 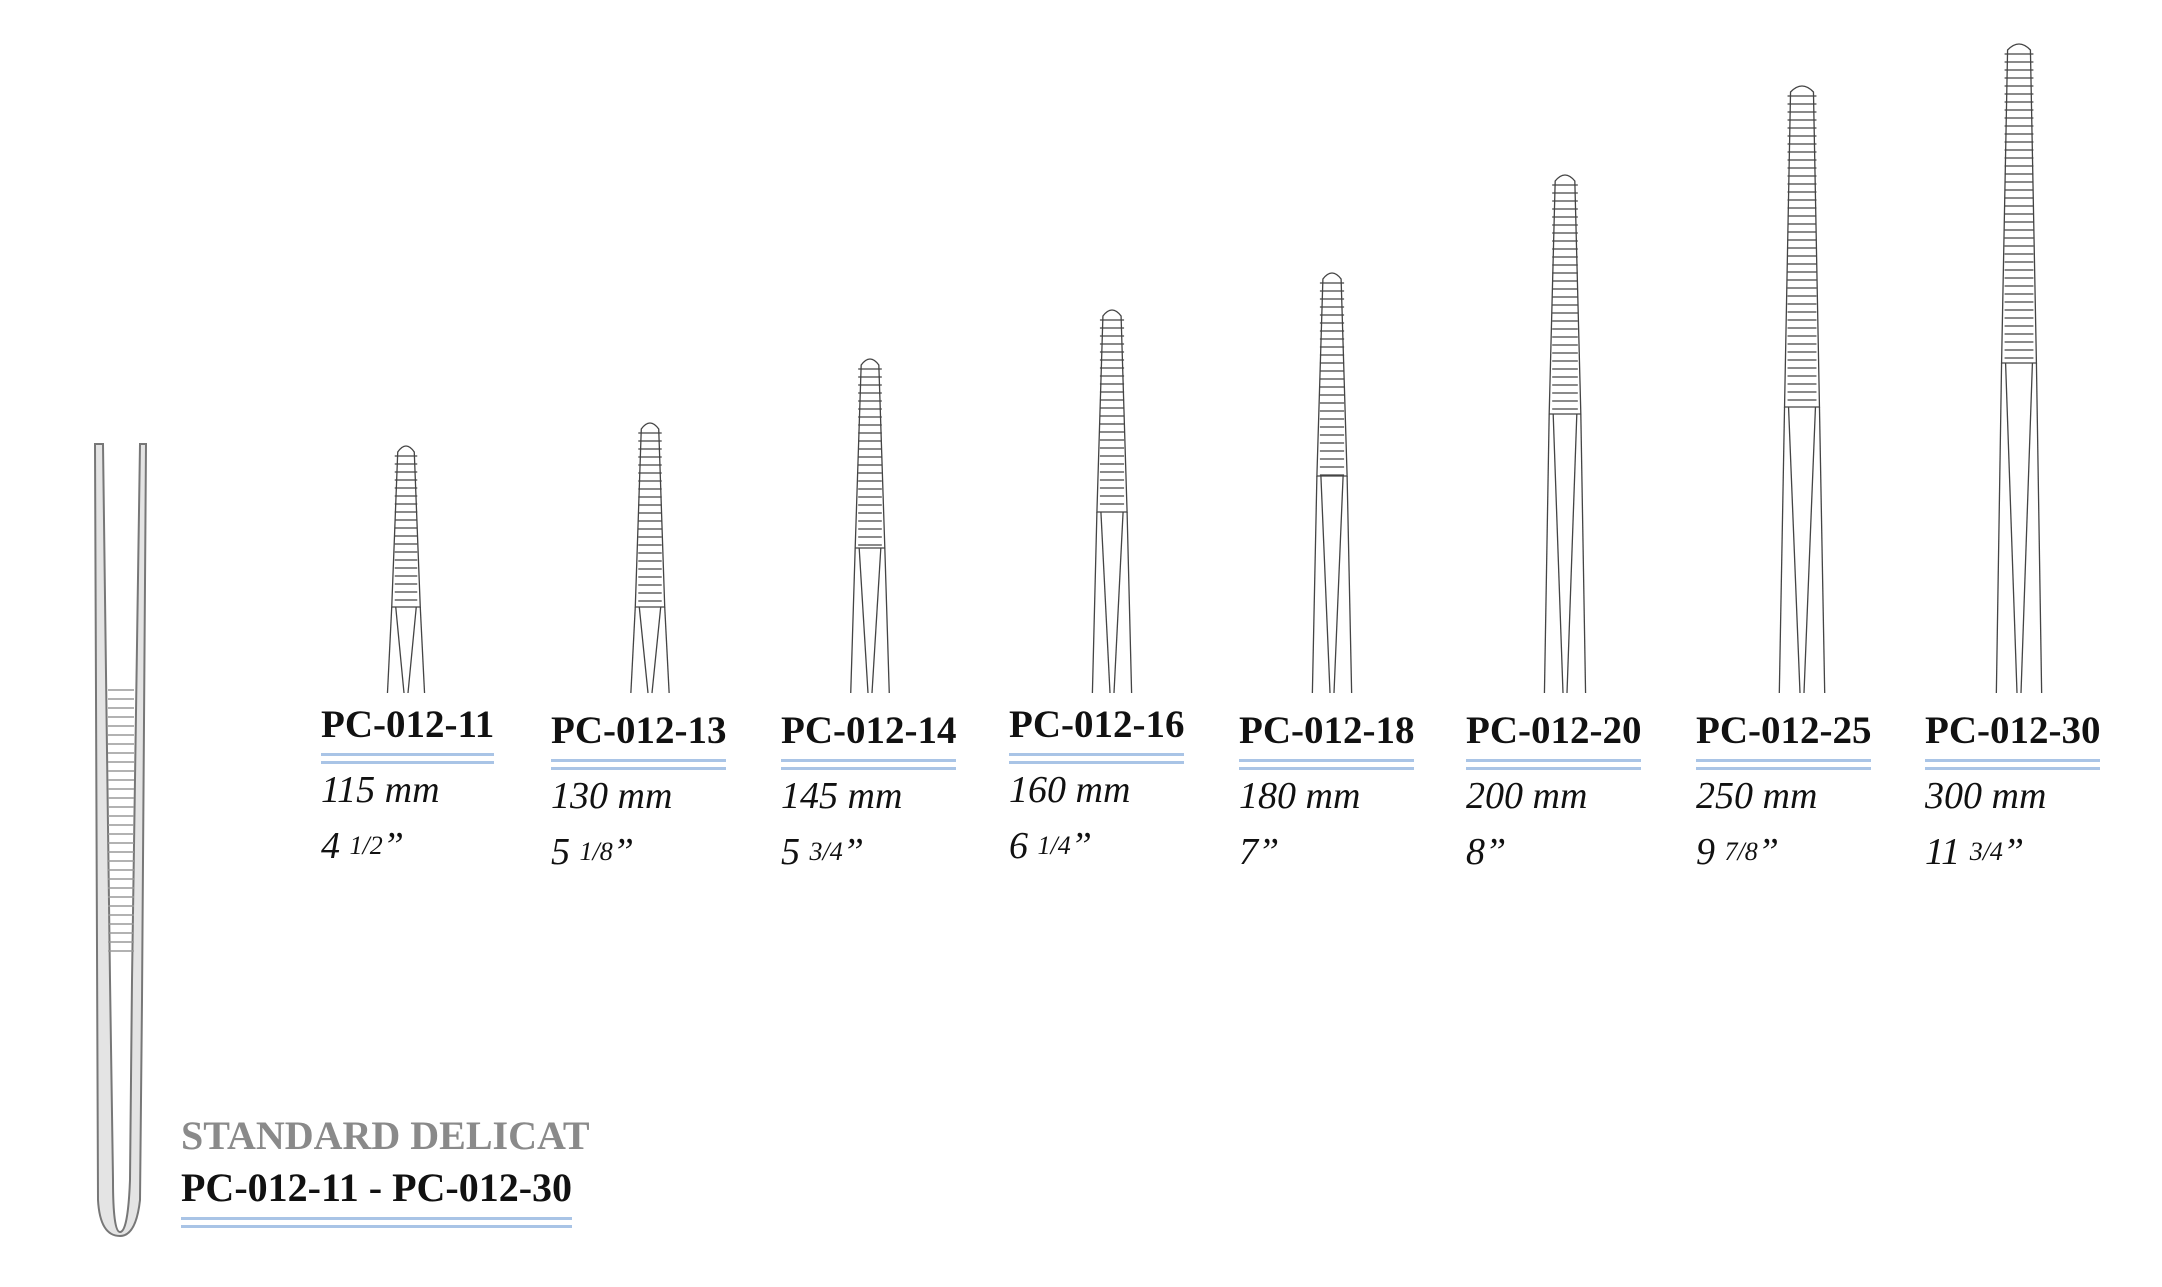 I want to click on product-item: PC-012-20 200 mm 8”, so click(x=1554, y=791).